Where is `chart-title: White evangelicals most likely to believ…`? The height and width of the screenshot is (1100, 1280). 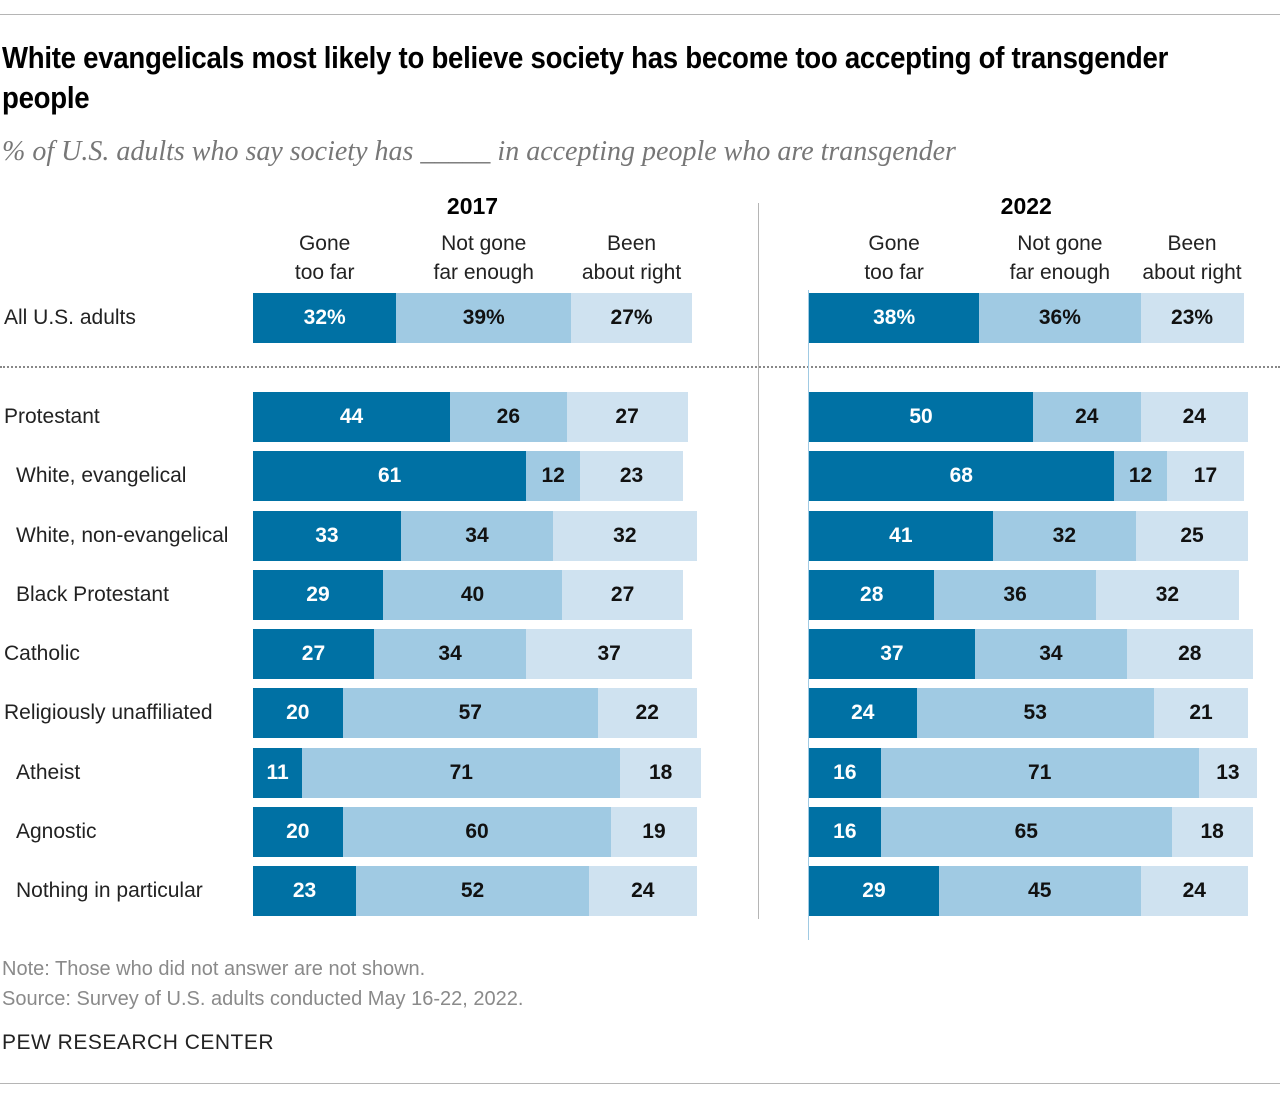 chart-title: White evangelicals most likely to believ… is located at coordinates (585, 77).